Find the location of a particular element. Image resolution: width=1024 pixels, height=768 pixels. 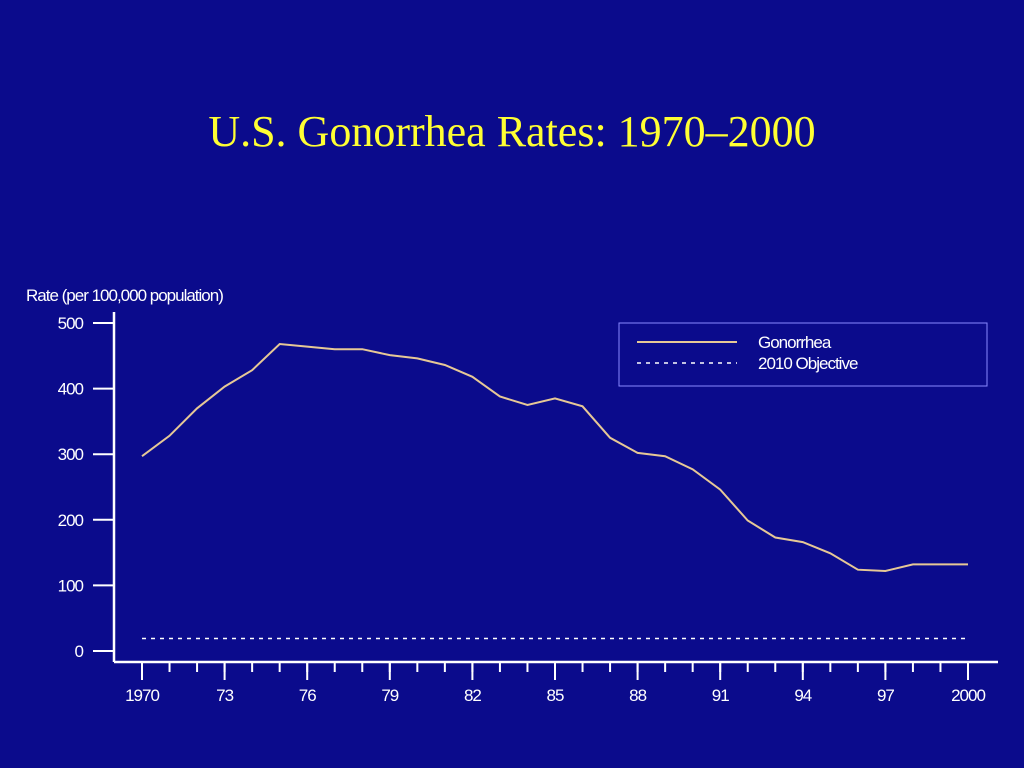

x-tick-label: 88 is located at coordinates (637, 695).